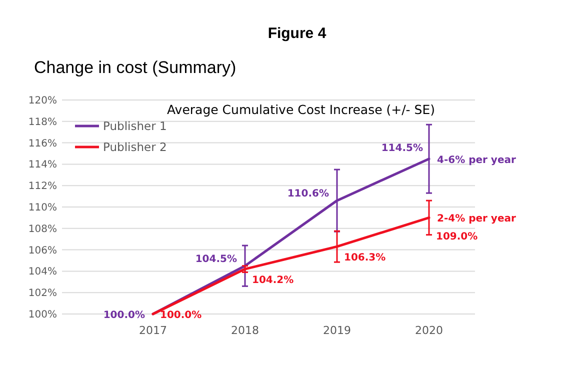 Image resolution: width=574 pixels, height=369 pixels. I want to click on y-tick-label: 114%, so click(42, 165).